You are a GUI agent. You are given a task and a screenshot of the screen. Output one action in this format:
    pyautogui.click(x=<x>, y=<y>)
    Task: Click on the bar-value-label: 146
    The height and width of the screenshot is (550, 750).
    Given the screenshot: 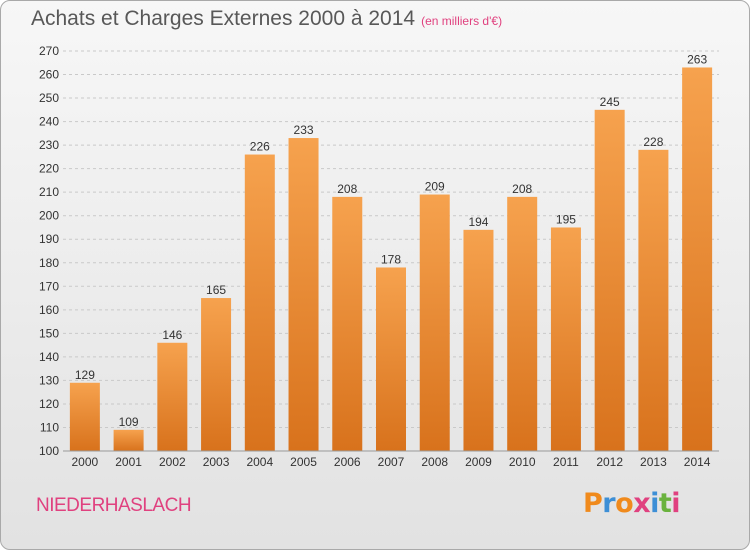 What is the action you would take?
    pyautogui.click(x=172, y=335)
    